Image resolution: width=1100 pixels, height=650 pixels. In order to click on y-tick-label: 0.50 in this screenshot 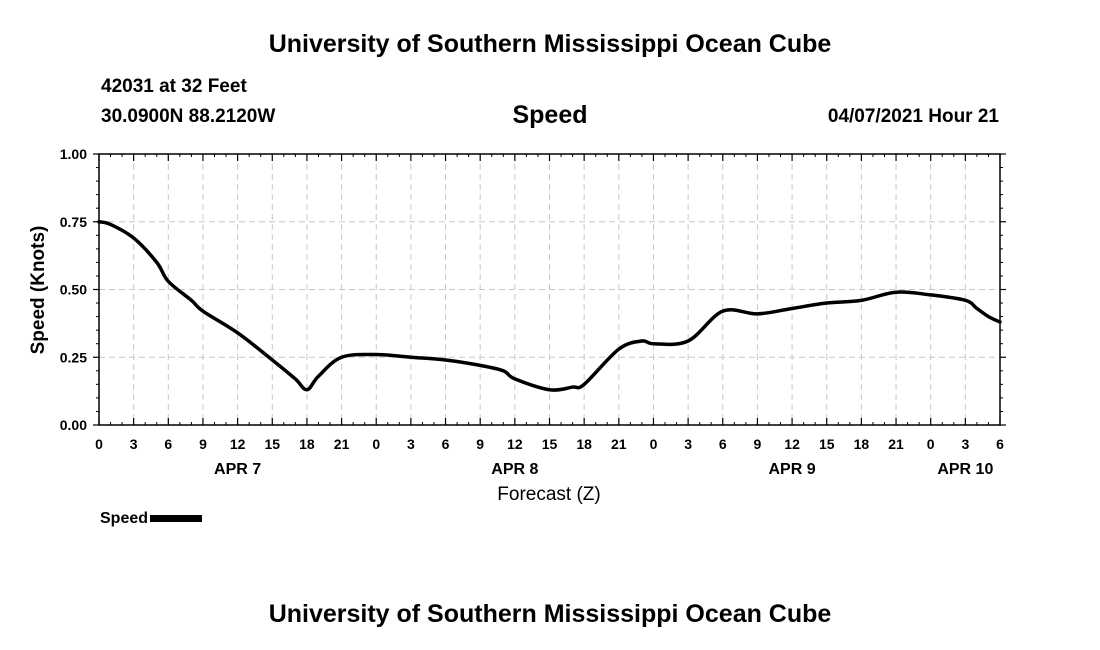, I will do `click(73, 290)`.